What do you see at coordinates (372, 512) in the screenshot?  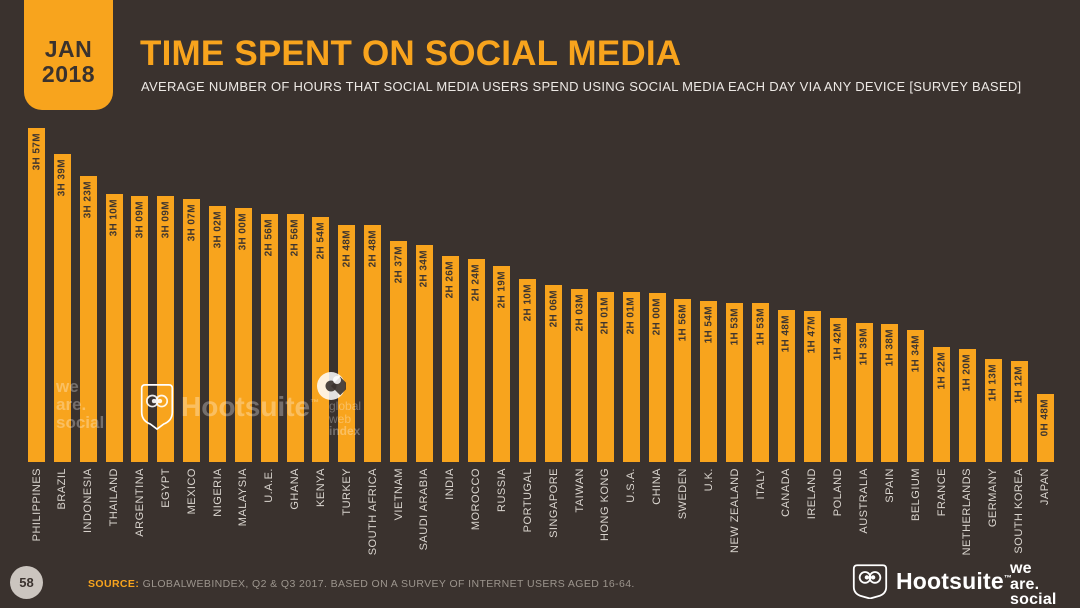 I see `bar-country-label: SOUTH AFRICA` at bounding box center [372, 512].